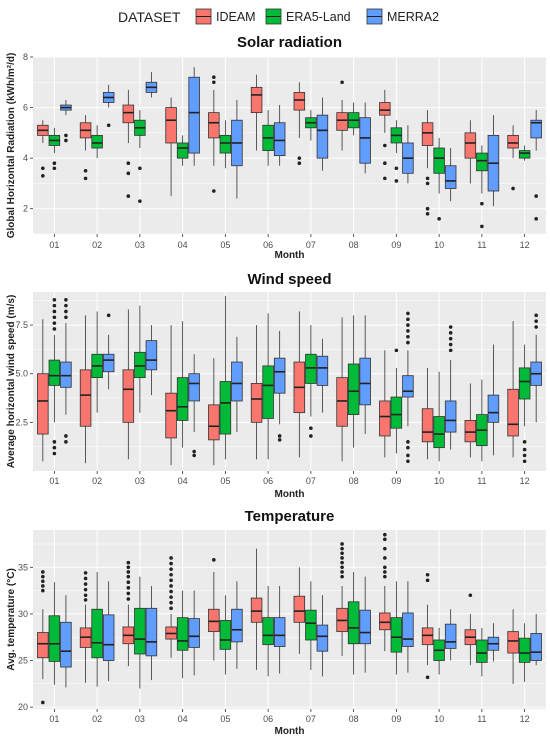 This screenshot has height=740, width=550. What do you see at coordinates (25, 57) in the screenshot?
I see `y-tick-label: 8` at bounding box center [25, 57].